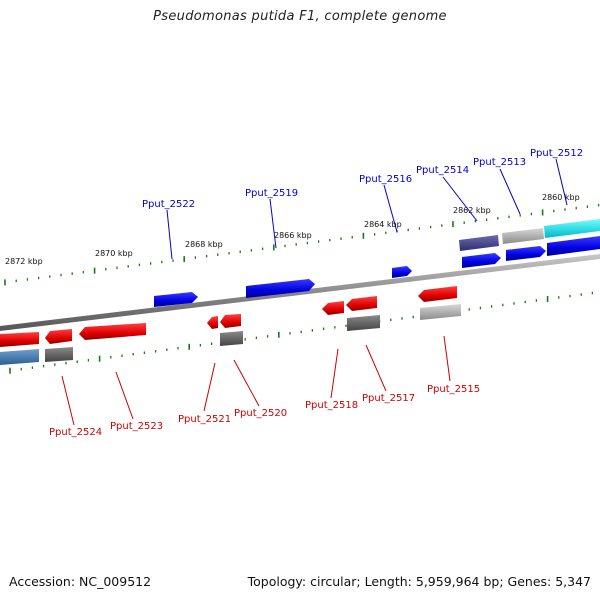  Describe the element at coordinates (168, 204) in the screenshot. I see `gene-label-pput-2522: Pput_2522` at that location.